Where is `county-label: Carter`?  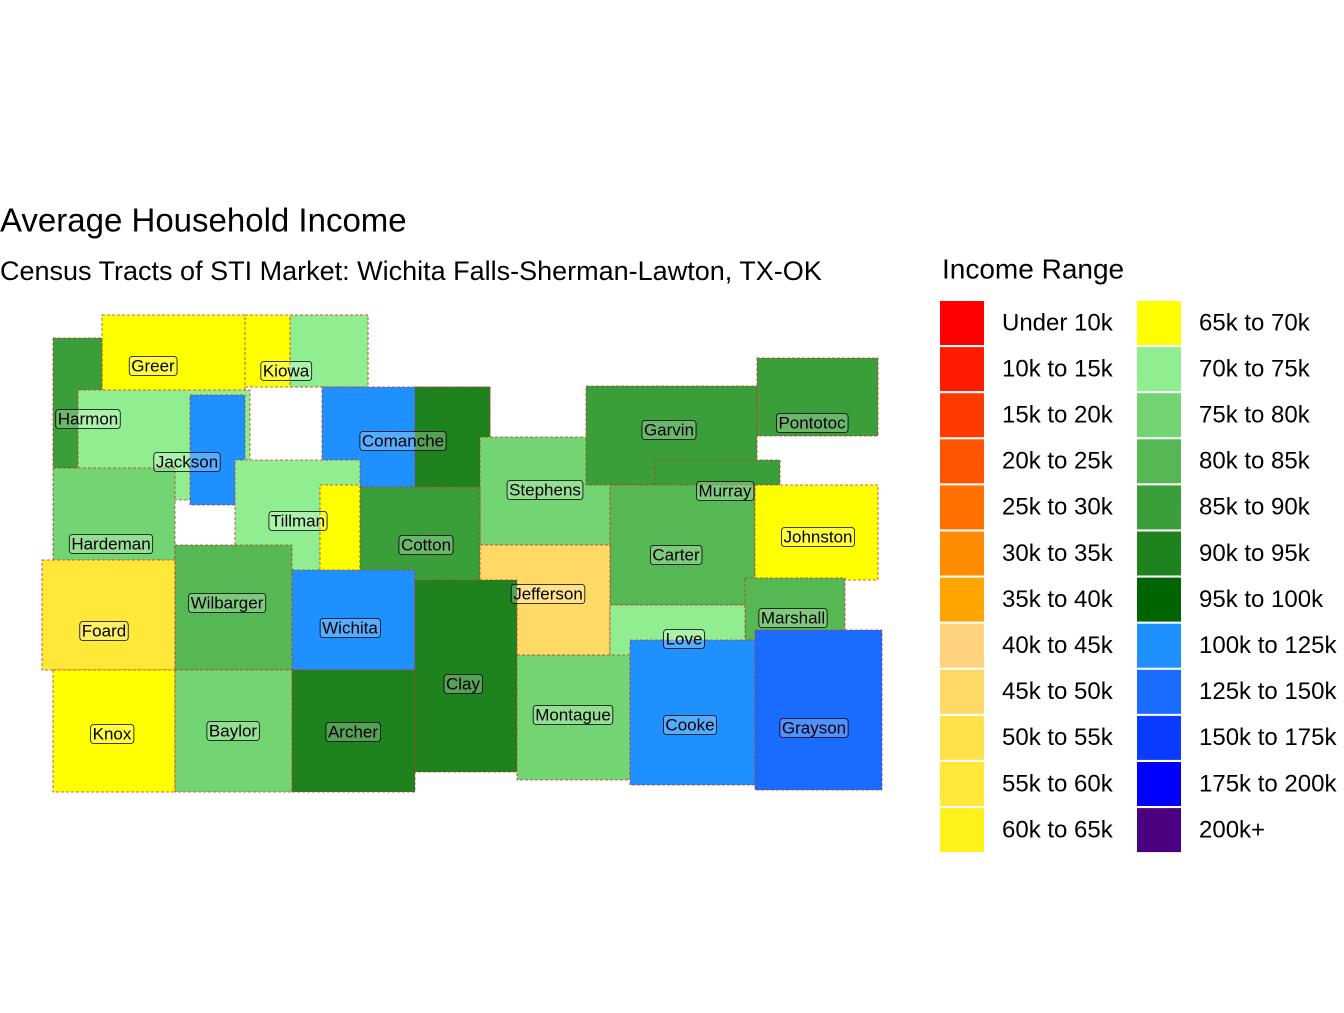
county-label: Carter is located at coordinates (676, 554).